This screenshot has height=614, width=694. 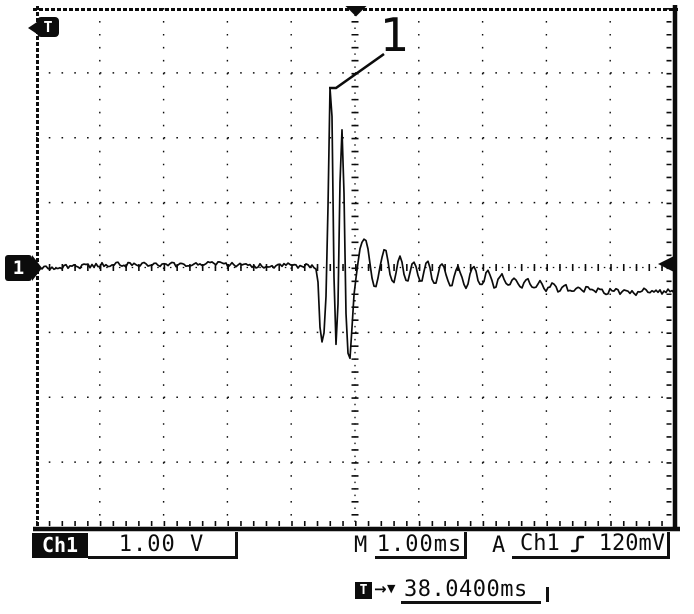 What do you see at coordinates (37, 268) in the screenshot?
I see `channel1-ground-marker-arrow-icon` at bounding box center [37, 268].